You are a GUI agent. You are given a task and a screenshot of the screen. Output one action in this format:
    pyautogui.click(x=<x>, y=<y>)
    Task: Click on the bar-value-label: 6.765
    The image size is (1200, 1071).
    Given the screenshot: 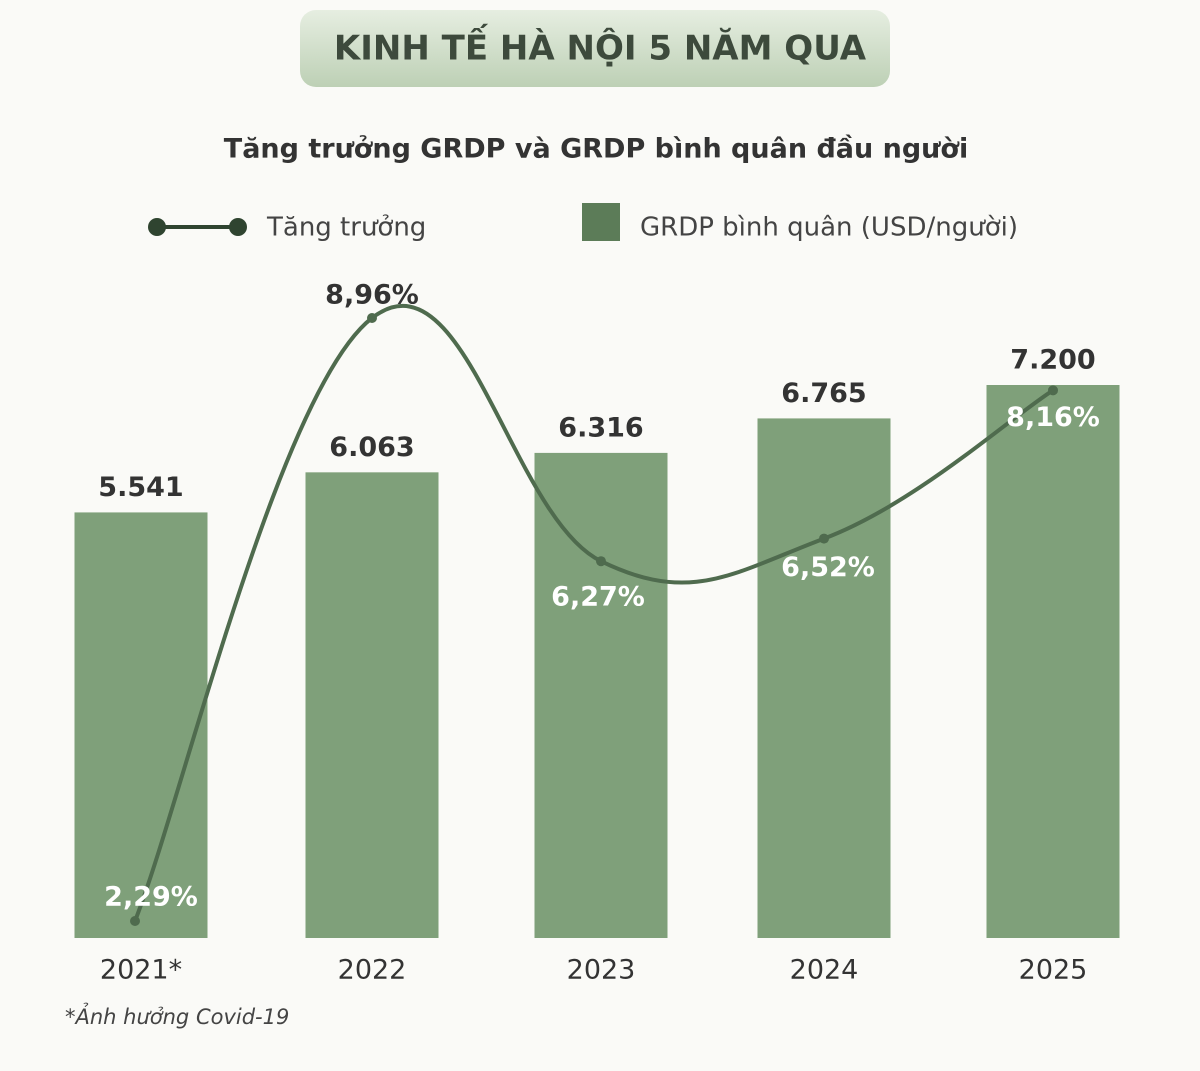 What is the action you would take?
    pyautogui.click(x=823, y=393)
    